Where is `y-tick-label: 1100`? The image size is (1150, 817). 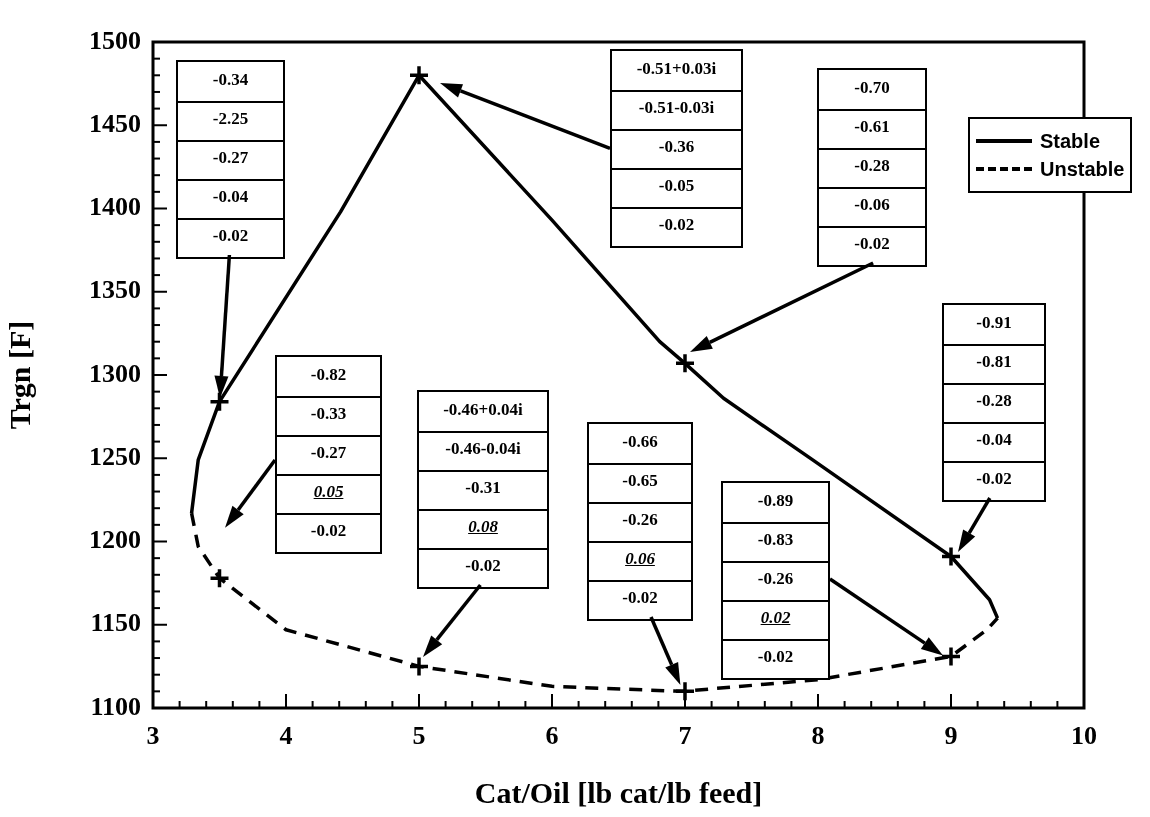
y-tick-label: 1100 is located at coordinates (115, 706).